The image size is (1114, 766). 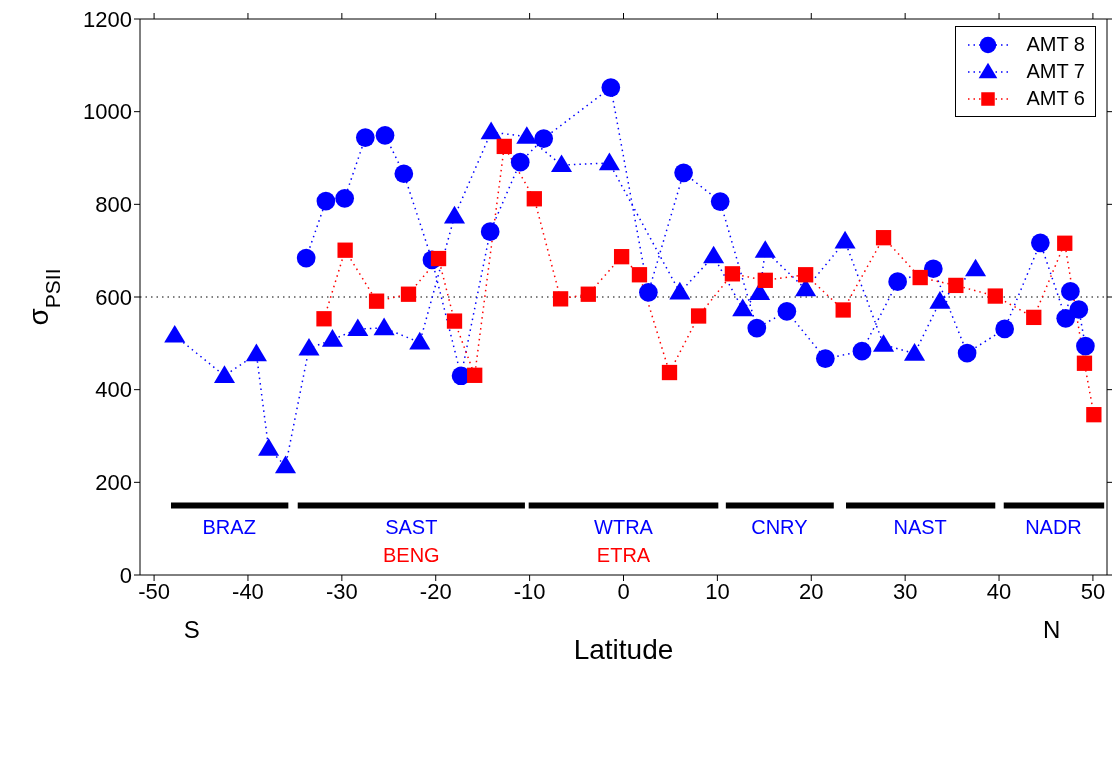 What do you see at coordinates (623, 649) in the screenshot?
I see `x-axis-title: Latitude` at bounding box center [623, 649].